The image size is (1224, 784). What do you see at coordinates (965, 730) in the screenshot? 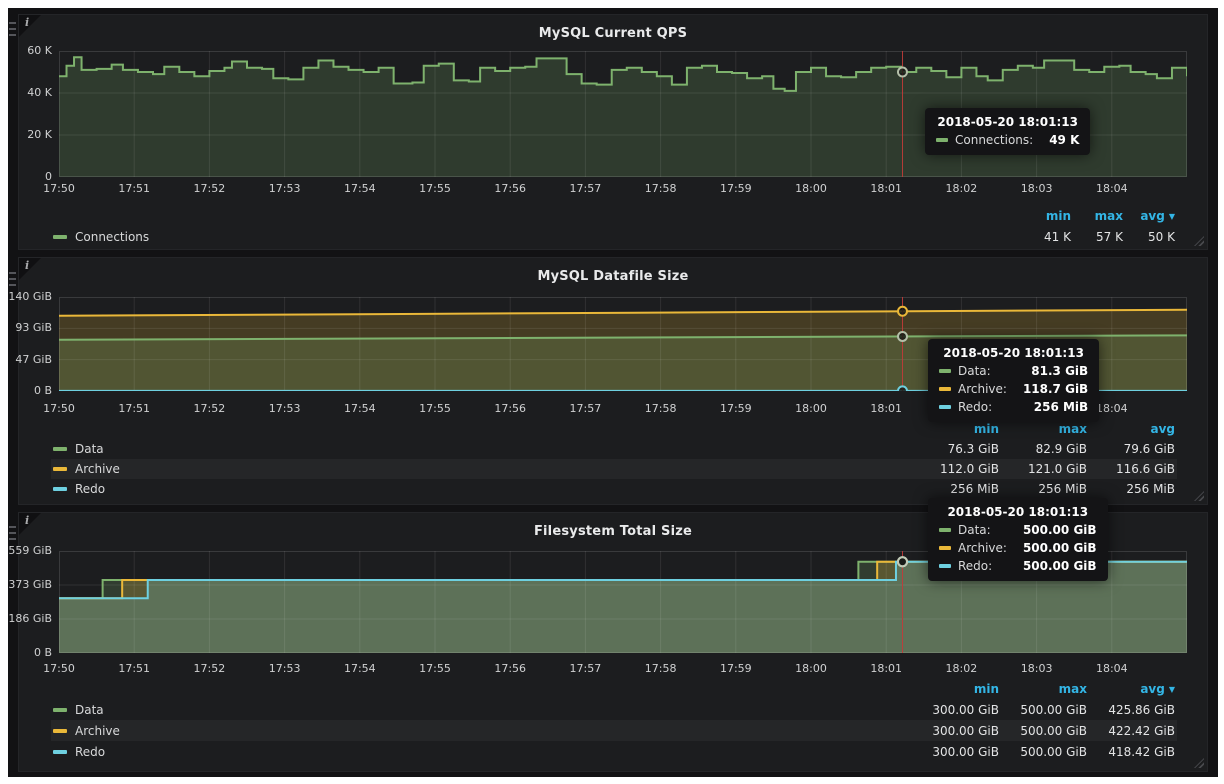
I see `legend-stat-min: 300.00 GiB` at bounding box center [965, 730].